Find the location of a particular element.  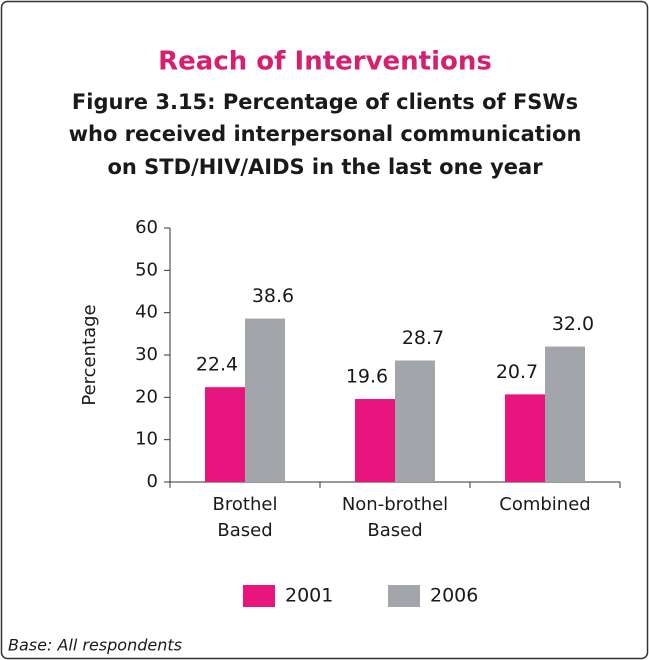

value-label: 20.7 is located at coordinates (517, 372).